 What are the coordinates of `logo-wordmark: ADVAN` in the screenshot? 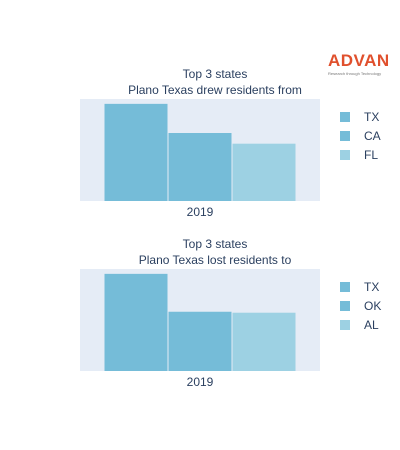 It's located at (359, 60).